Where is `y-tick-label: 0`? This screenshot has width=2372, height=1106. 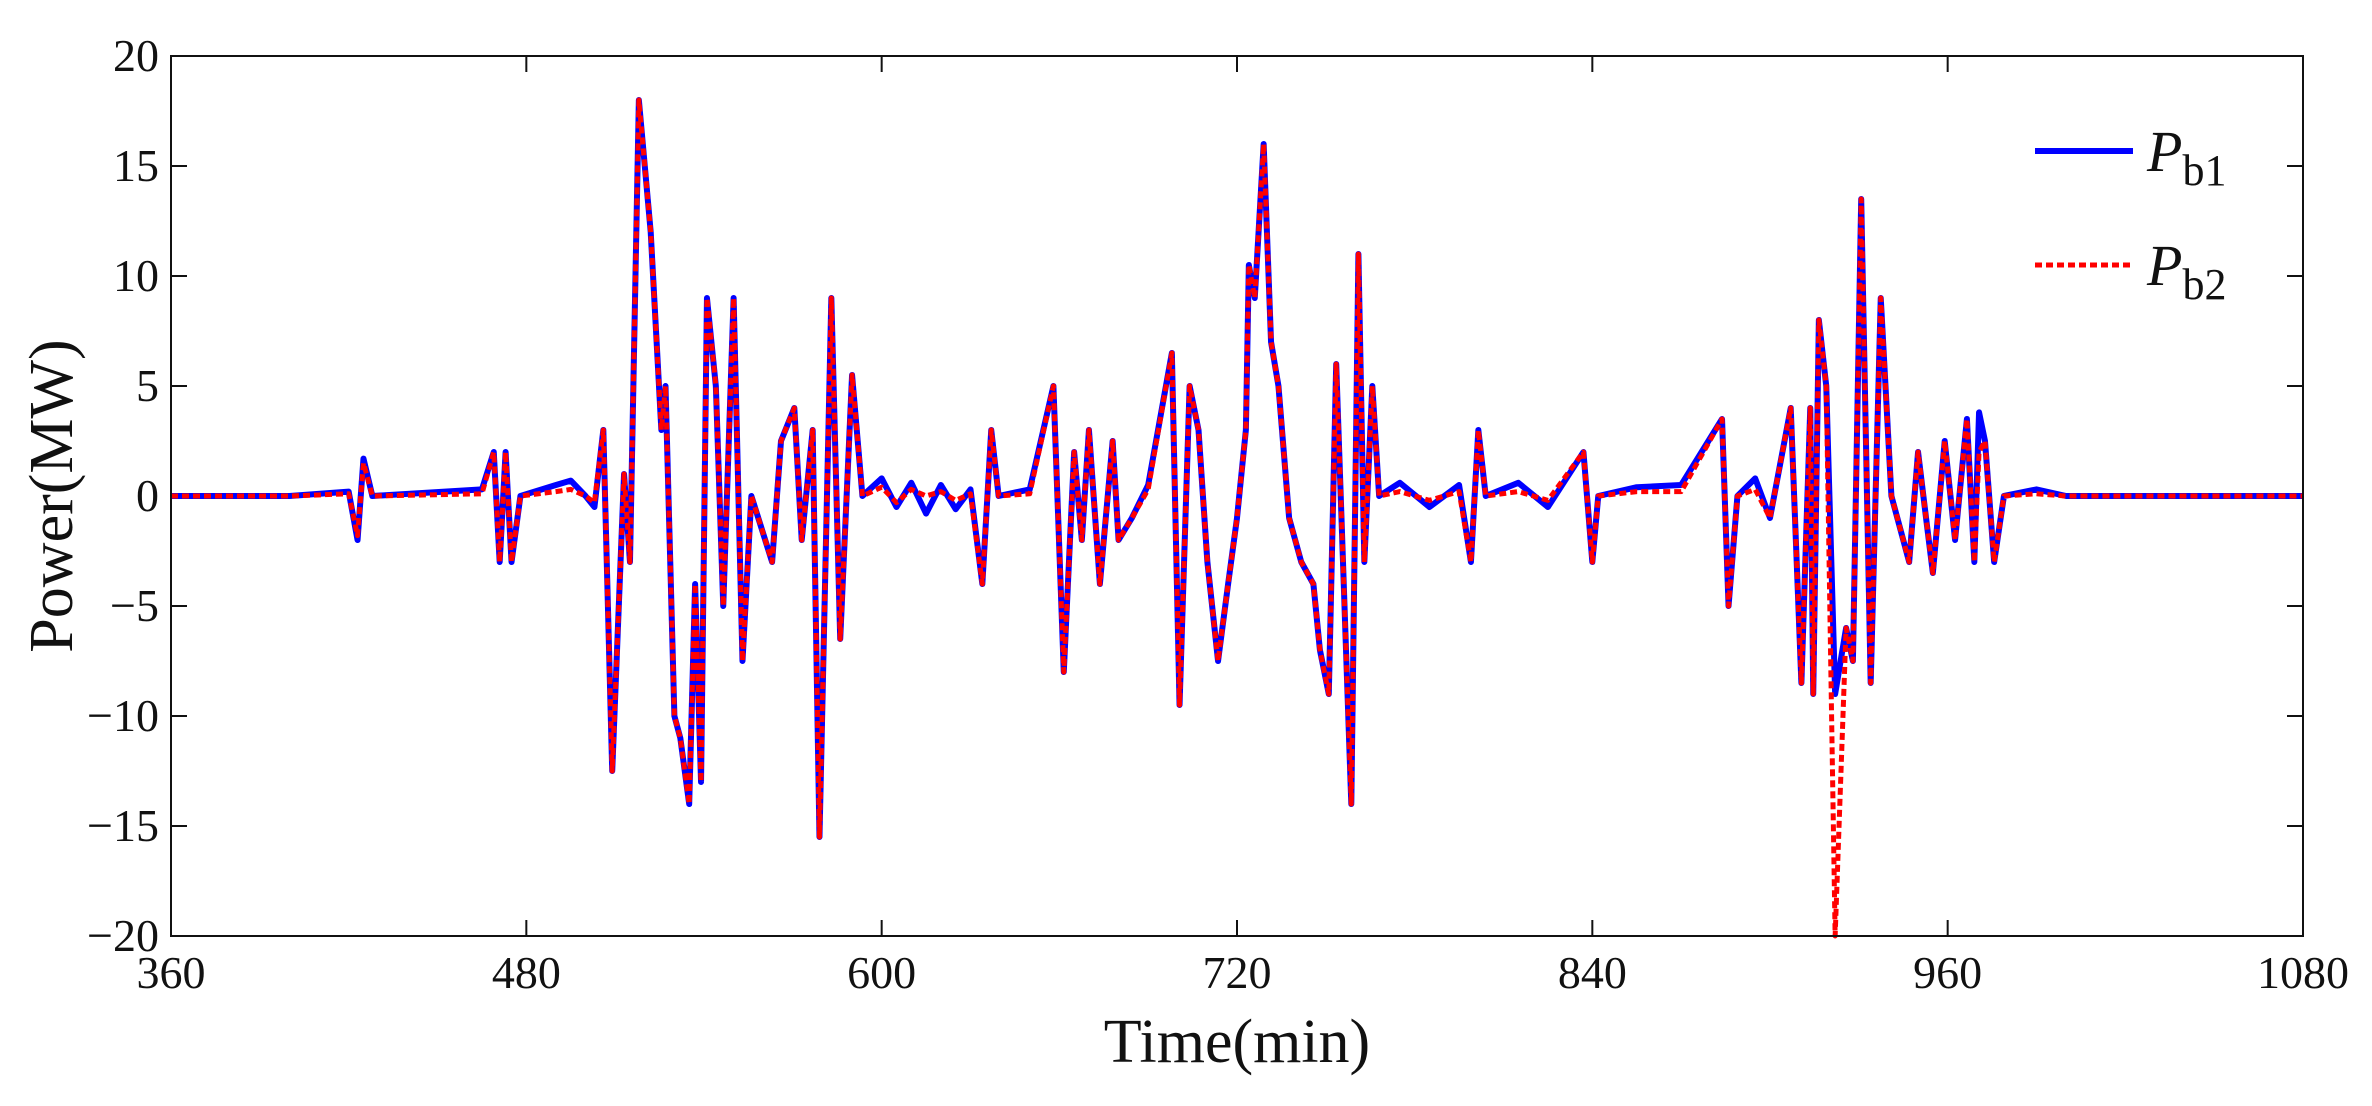 y-tick-label: 0 is located at coordinates (147, 495).